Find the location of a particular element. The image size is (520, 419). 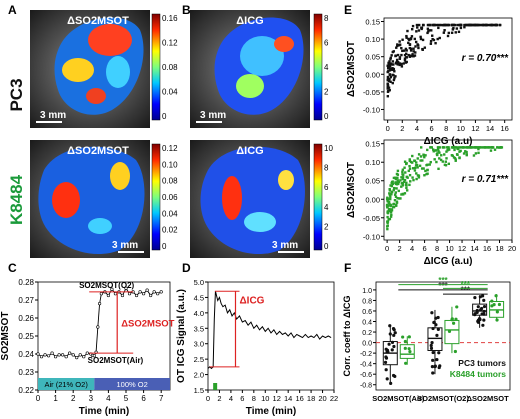

significance-stars: *** is located at coordinates (443, 280).